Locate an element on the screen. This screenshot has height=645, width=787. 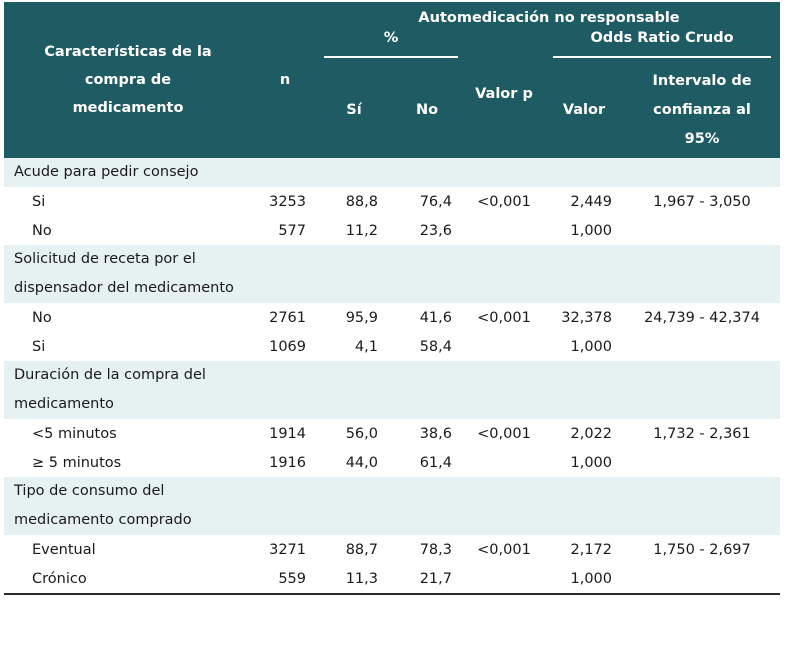
row-label: ≥ 5 minutos is located at coordinates (77, 462).